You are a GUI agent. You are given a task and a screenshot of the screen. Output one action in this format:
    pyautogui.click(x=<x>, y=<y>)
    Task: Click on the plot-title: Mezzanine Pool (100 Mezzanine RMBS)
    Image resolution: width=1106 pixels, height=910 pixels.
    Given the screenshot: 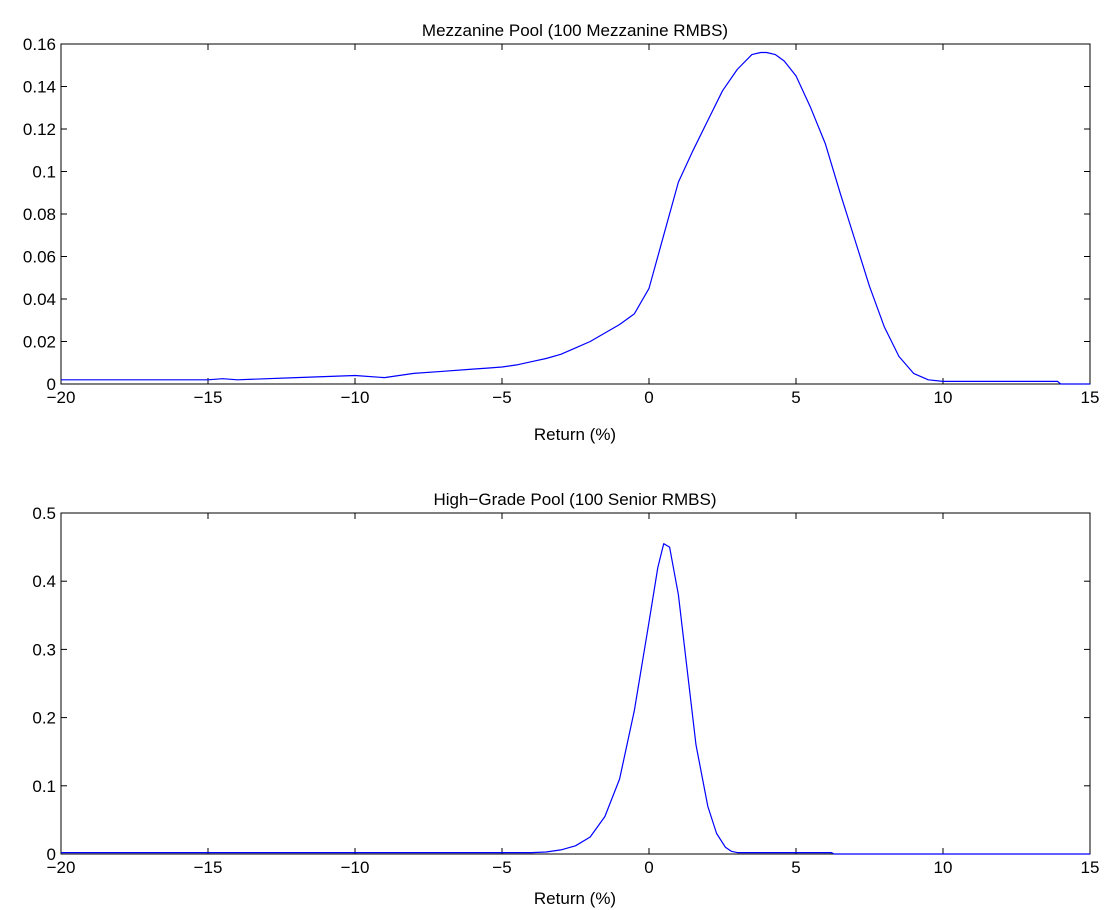 What is the action you would take?
    pyautogui.click(x=575, y=30)
    